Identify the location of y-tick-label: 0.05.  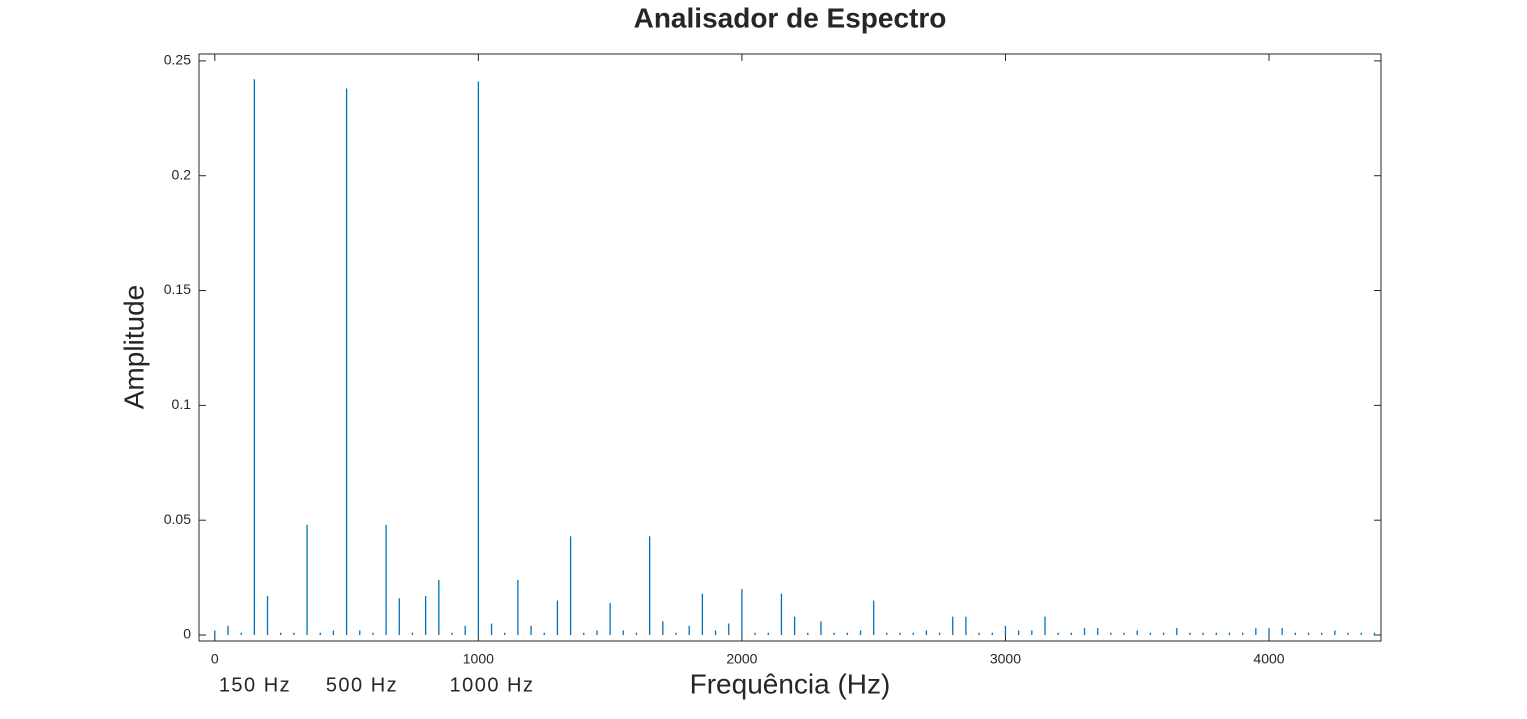
(177, 519).